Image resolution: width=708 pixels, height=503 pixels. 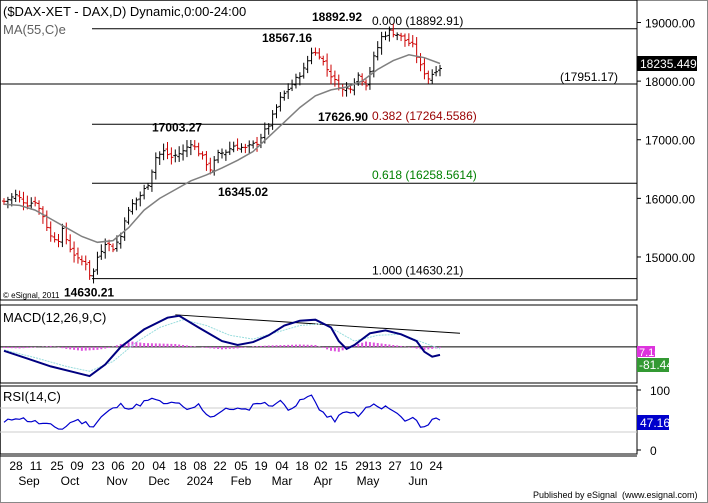 What do you see at coordinates (177, 128) in the screenshot?
I see `price-annotation: 17003.27` at bounding box center [177, 128].